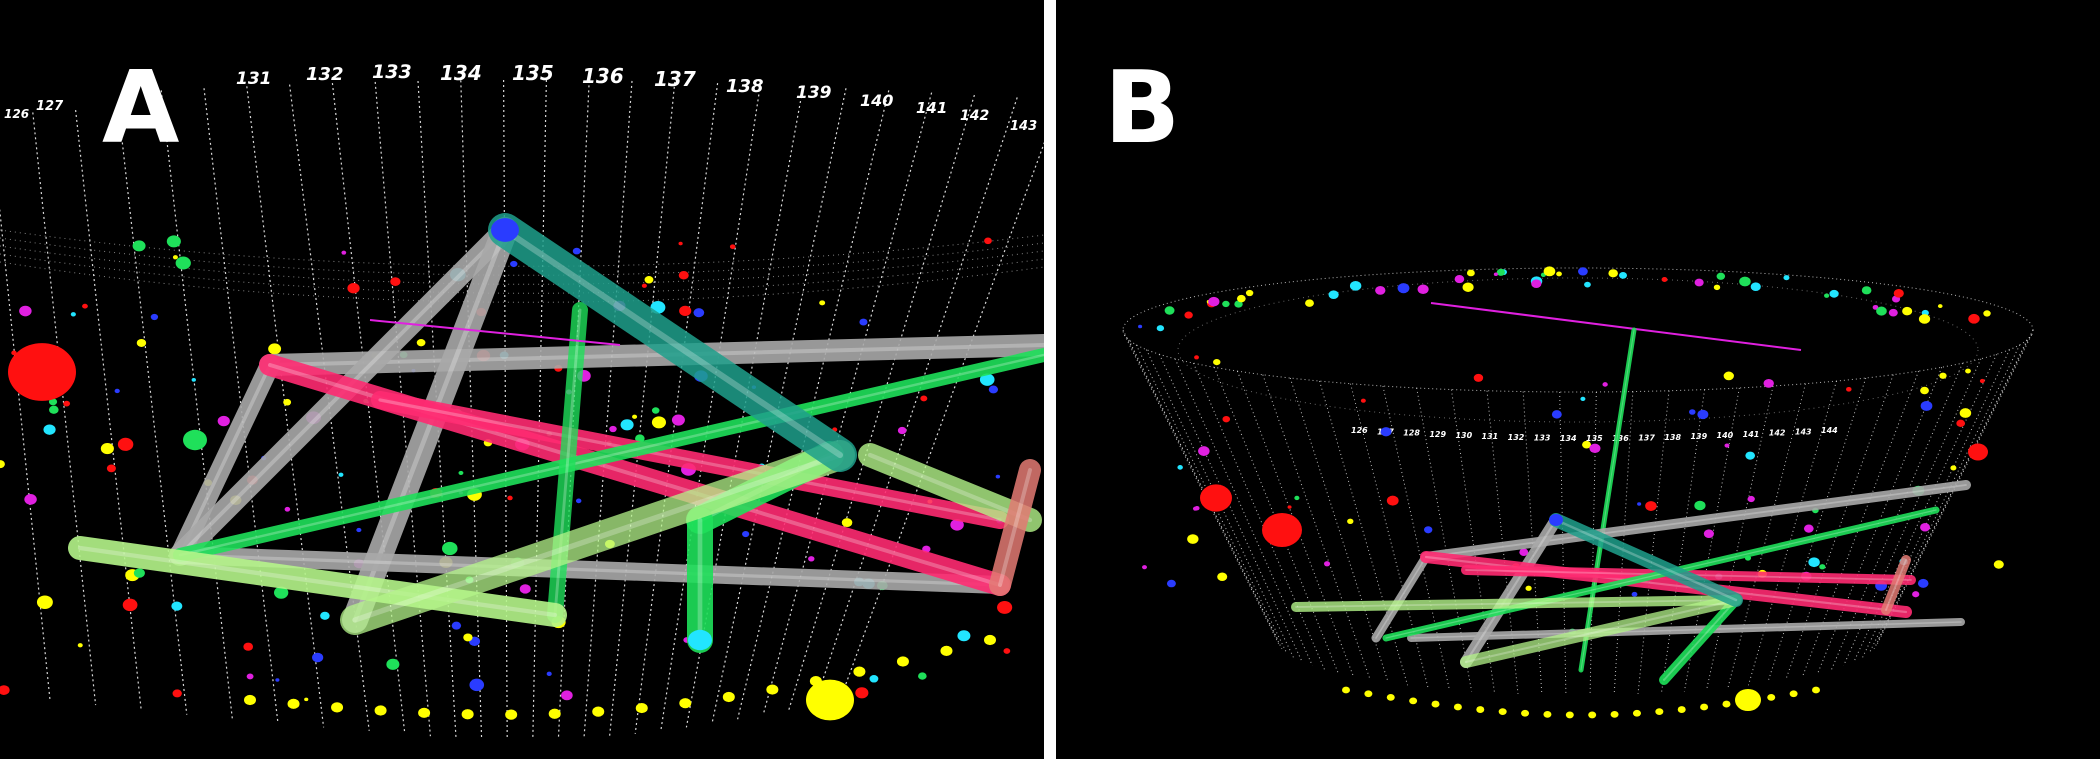  Describe the element at coordinates (1620, 438) in the screenshot. I see `residue-tick-label: 136` at that location.